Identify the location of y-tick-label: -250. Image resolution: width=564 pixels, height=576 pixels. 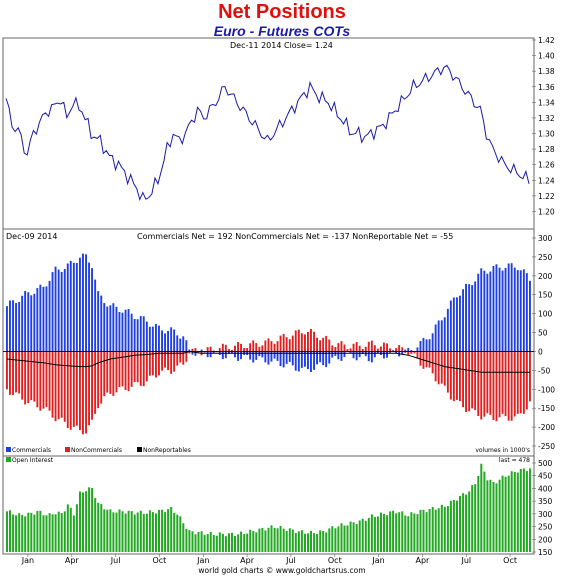
(546, 446).